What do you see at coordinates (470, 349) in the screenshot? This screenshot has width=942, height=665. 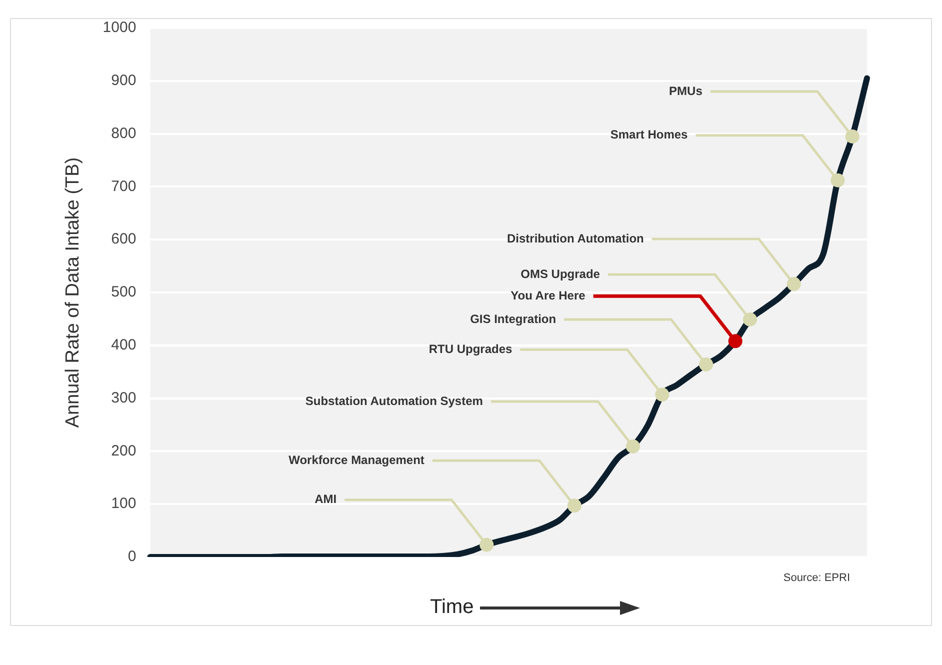 I see `text: RTU Upgrades` at bounding box center [470, 349].